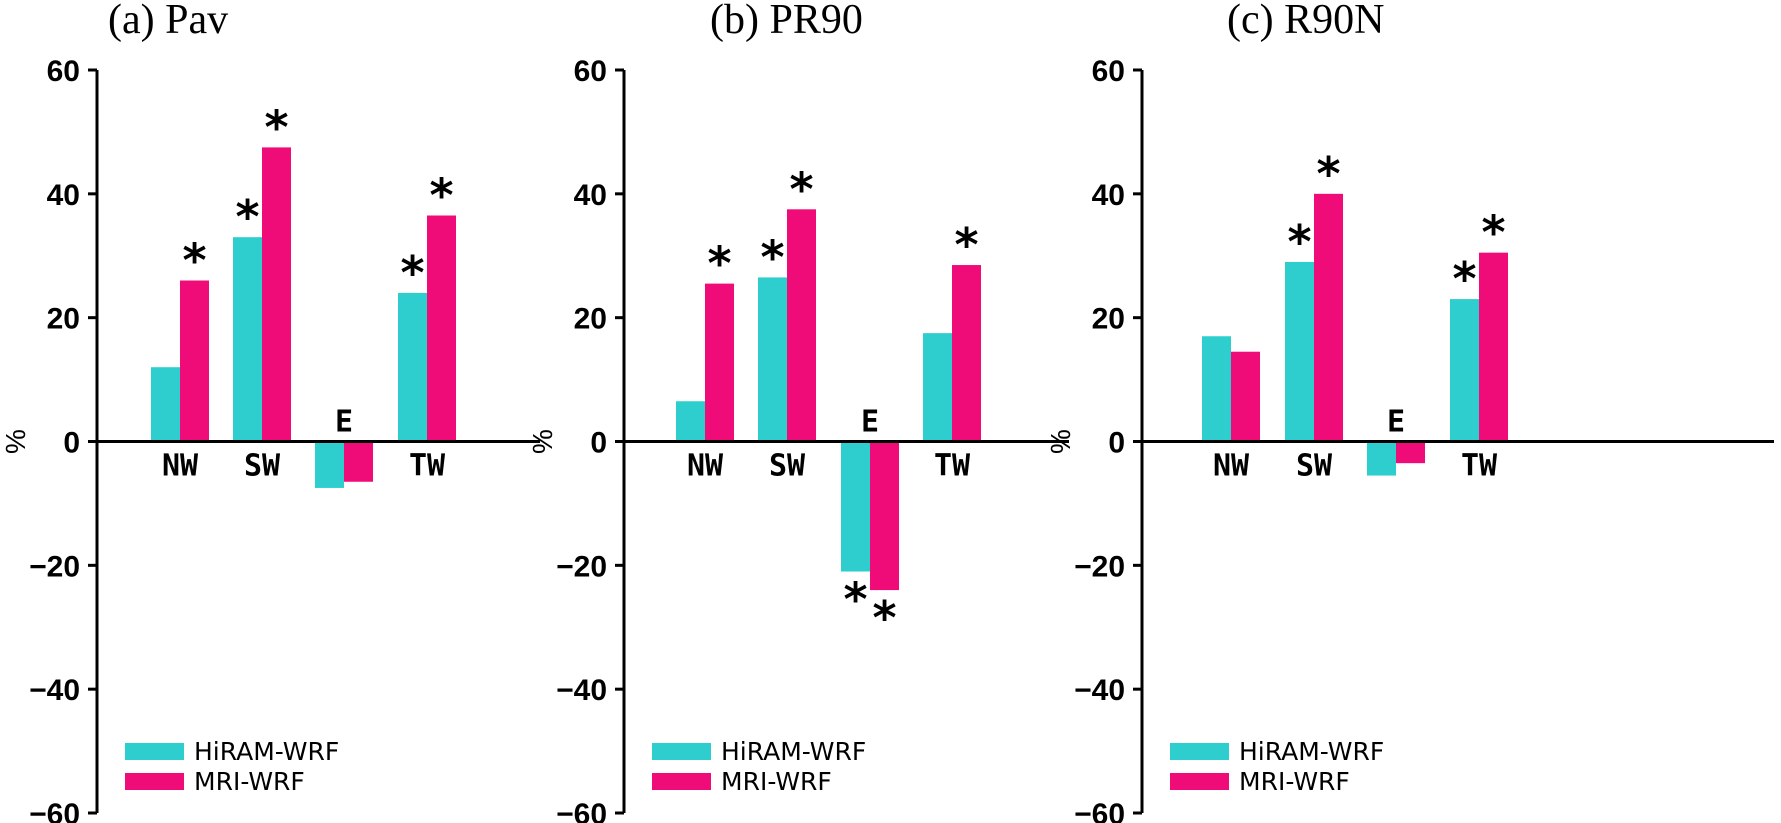 The height and width of the screenshot is (823, 1781). I want to click on panel-title: (c) R90N, so click(1305, 21).